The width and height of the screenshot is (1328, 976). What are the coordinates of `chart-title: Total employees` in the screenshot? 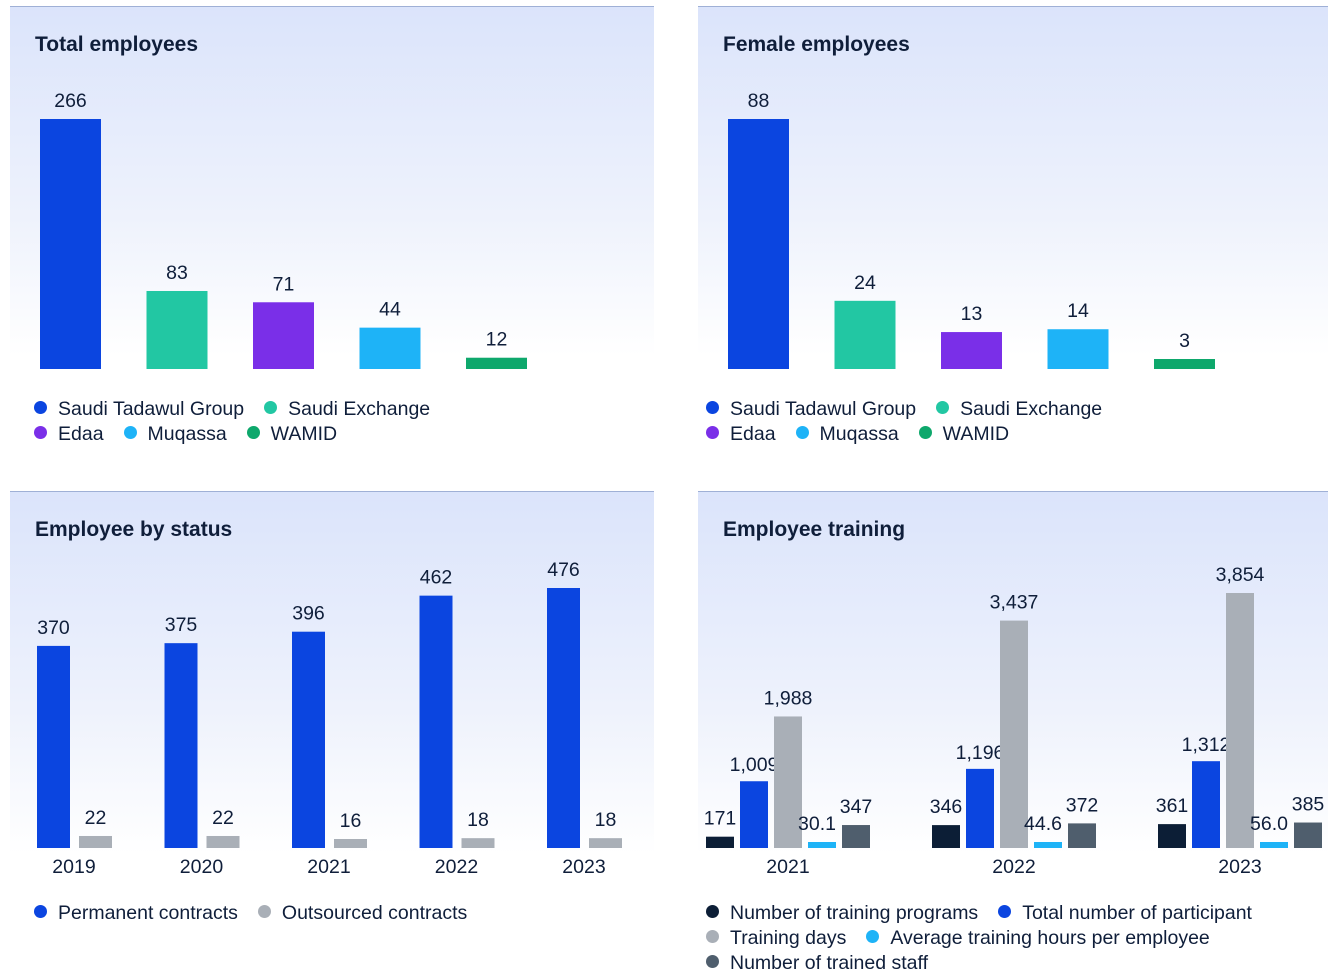 It's located at (116, 44).